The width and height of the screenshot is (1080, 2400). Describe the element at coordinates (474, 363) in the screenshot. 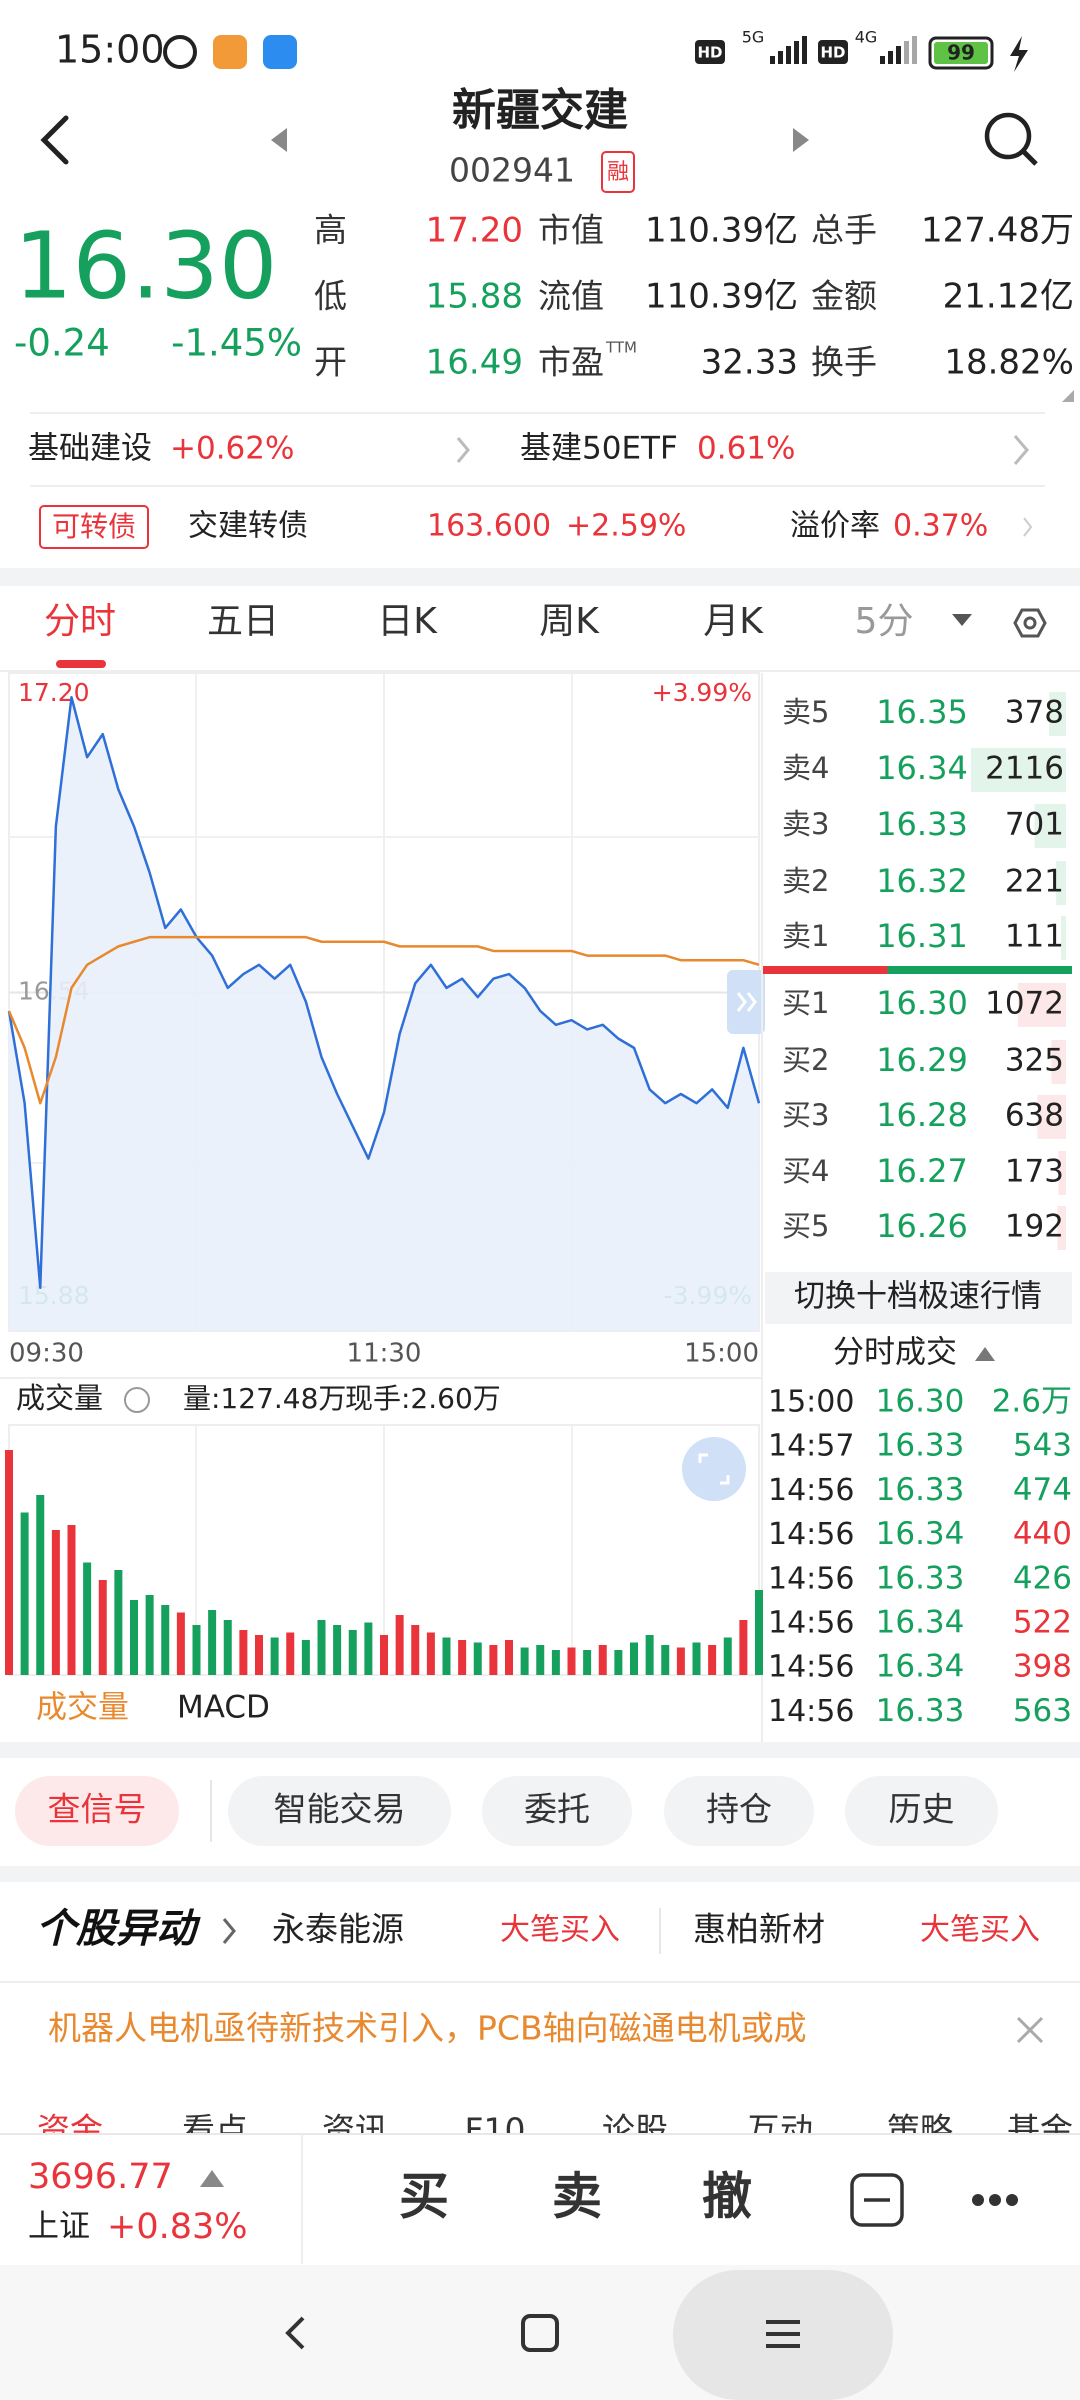

I see `stat-value: 16.49` at that location.